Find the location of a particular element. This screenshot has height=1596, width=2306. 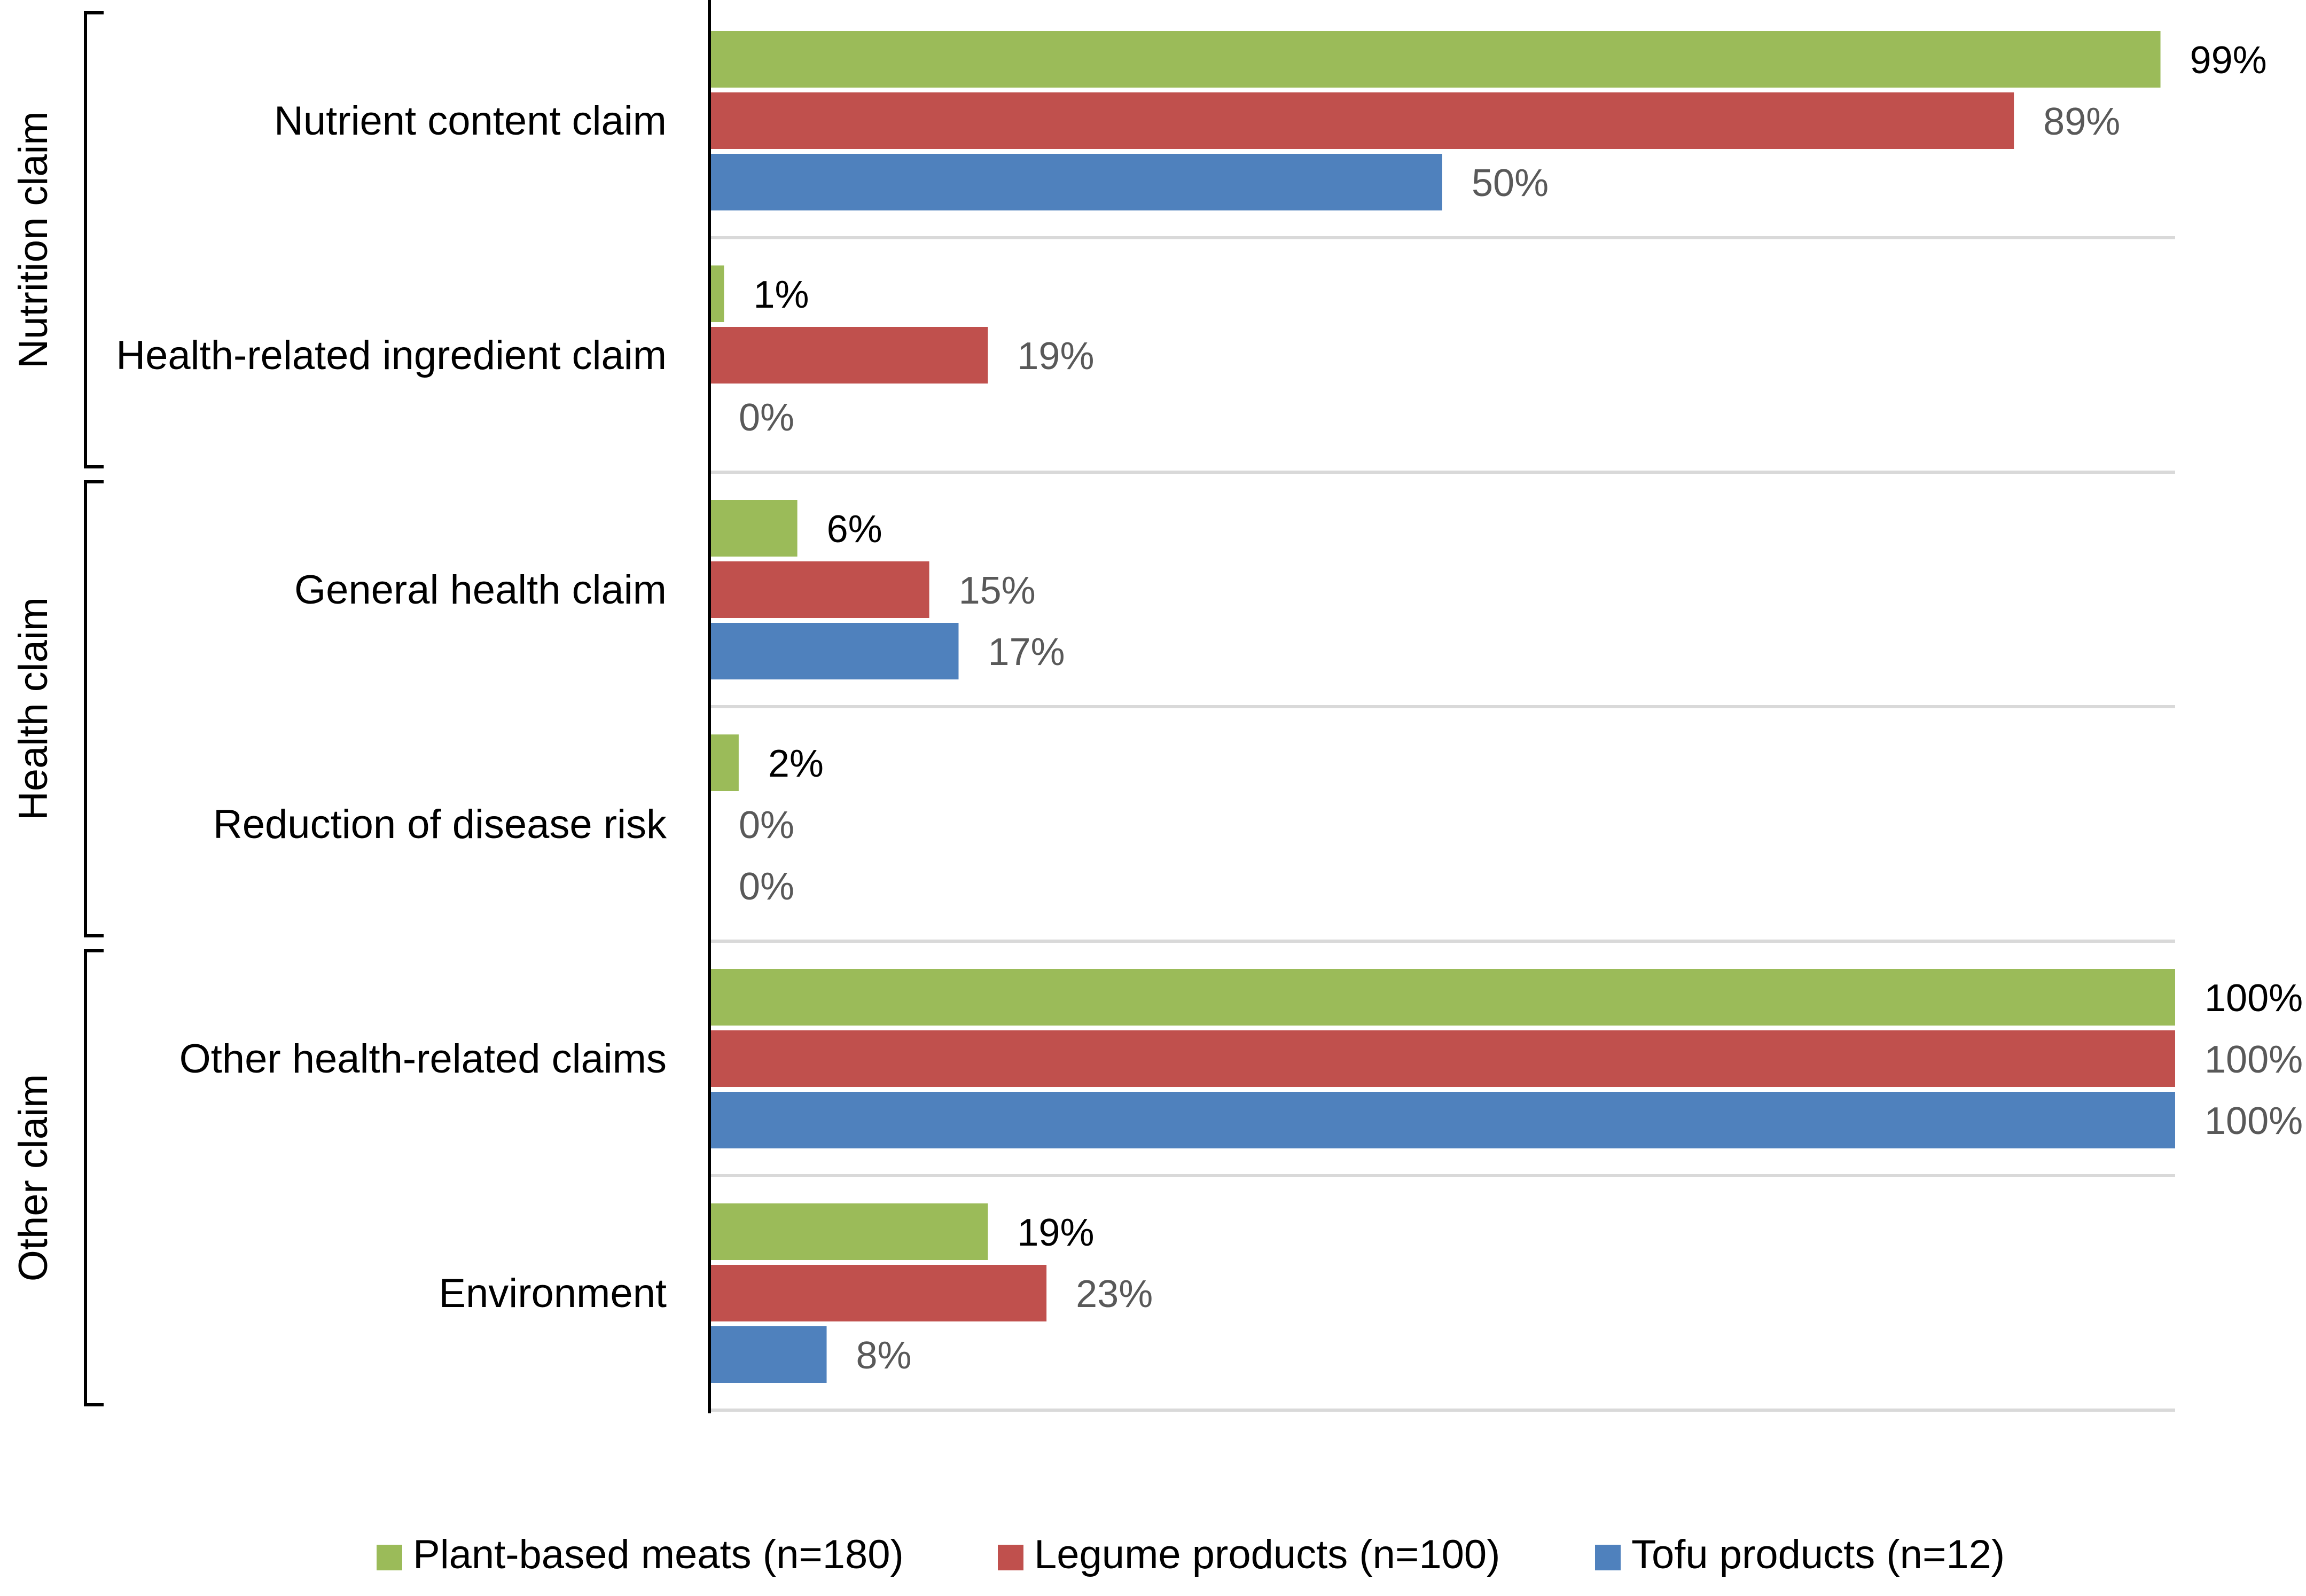

value-label-tofu-products-health-related-ingredient-claim: 0% is located at coordinates (766, 417).